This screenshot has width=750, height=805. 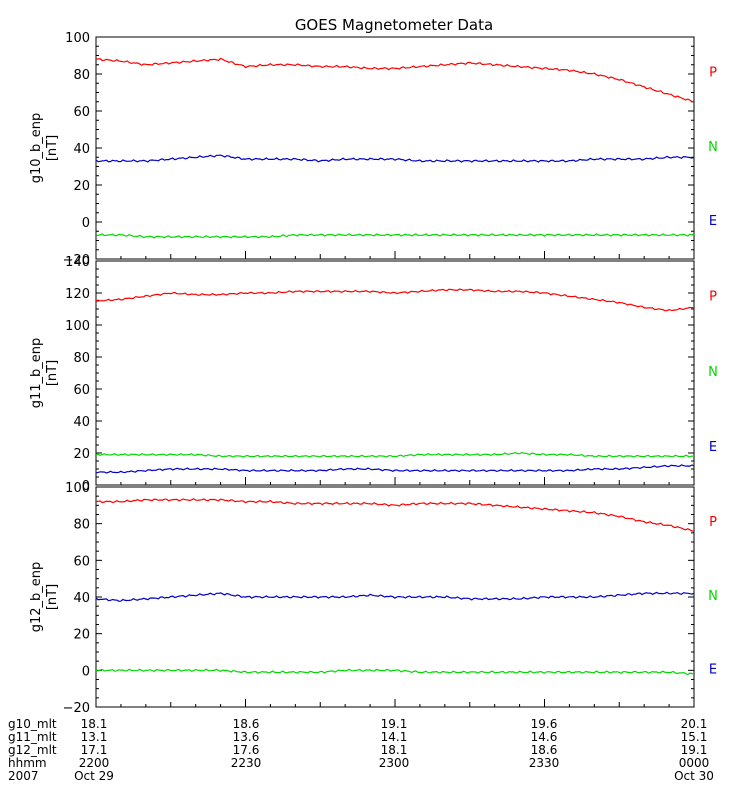 I want to click on x-row-value: Oct 29, so click(x=94, y=776).